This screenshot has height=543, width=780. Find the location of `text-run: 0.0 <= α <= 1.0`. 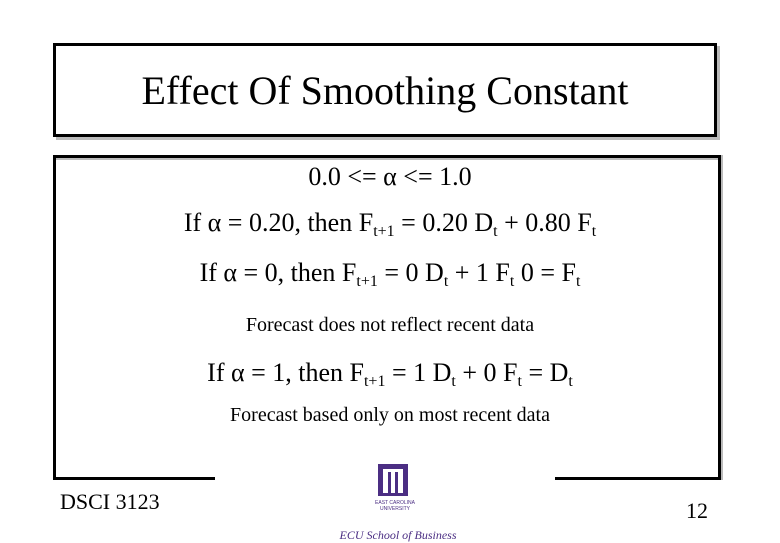

text-run: 0.0 <= α <= 1.0 is located at coordinates (390, 176).